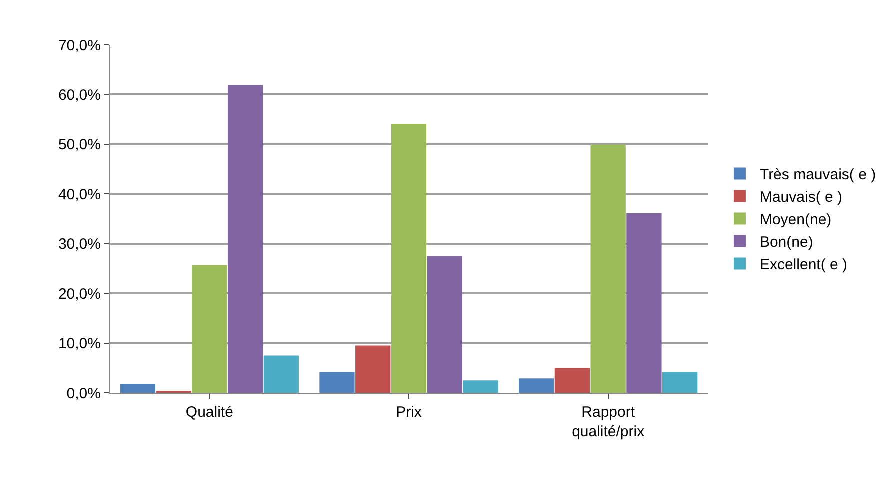 This screenshot has width=894, height=483. What do you see at coordinates (210, 412) in the screenshot?
I see `x-tick-label: Qualité` at bounding box center [210, 412].